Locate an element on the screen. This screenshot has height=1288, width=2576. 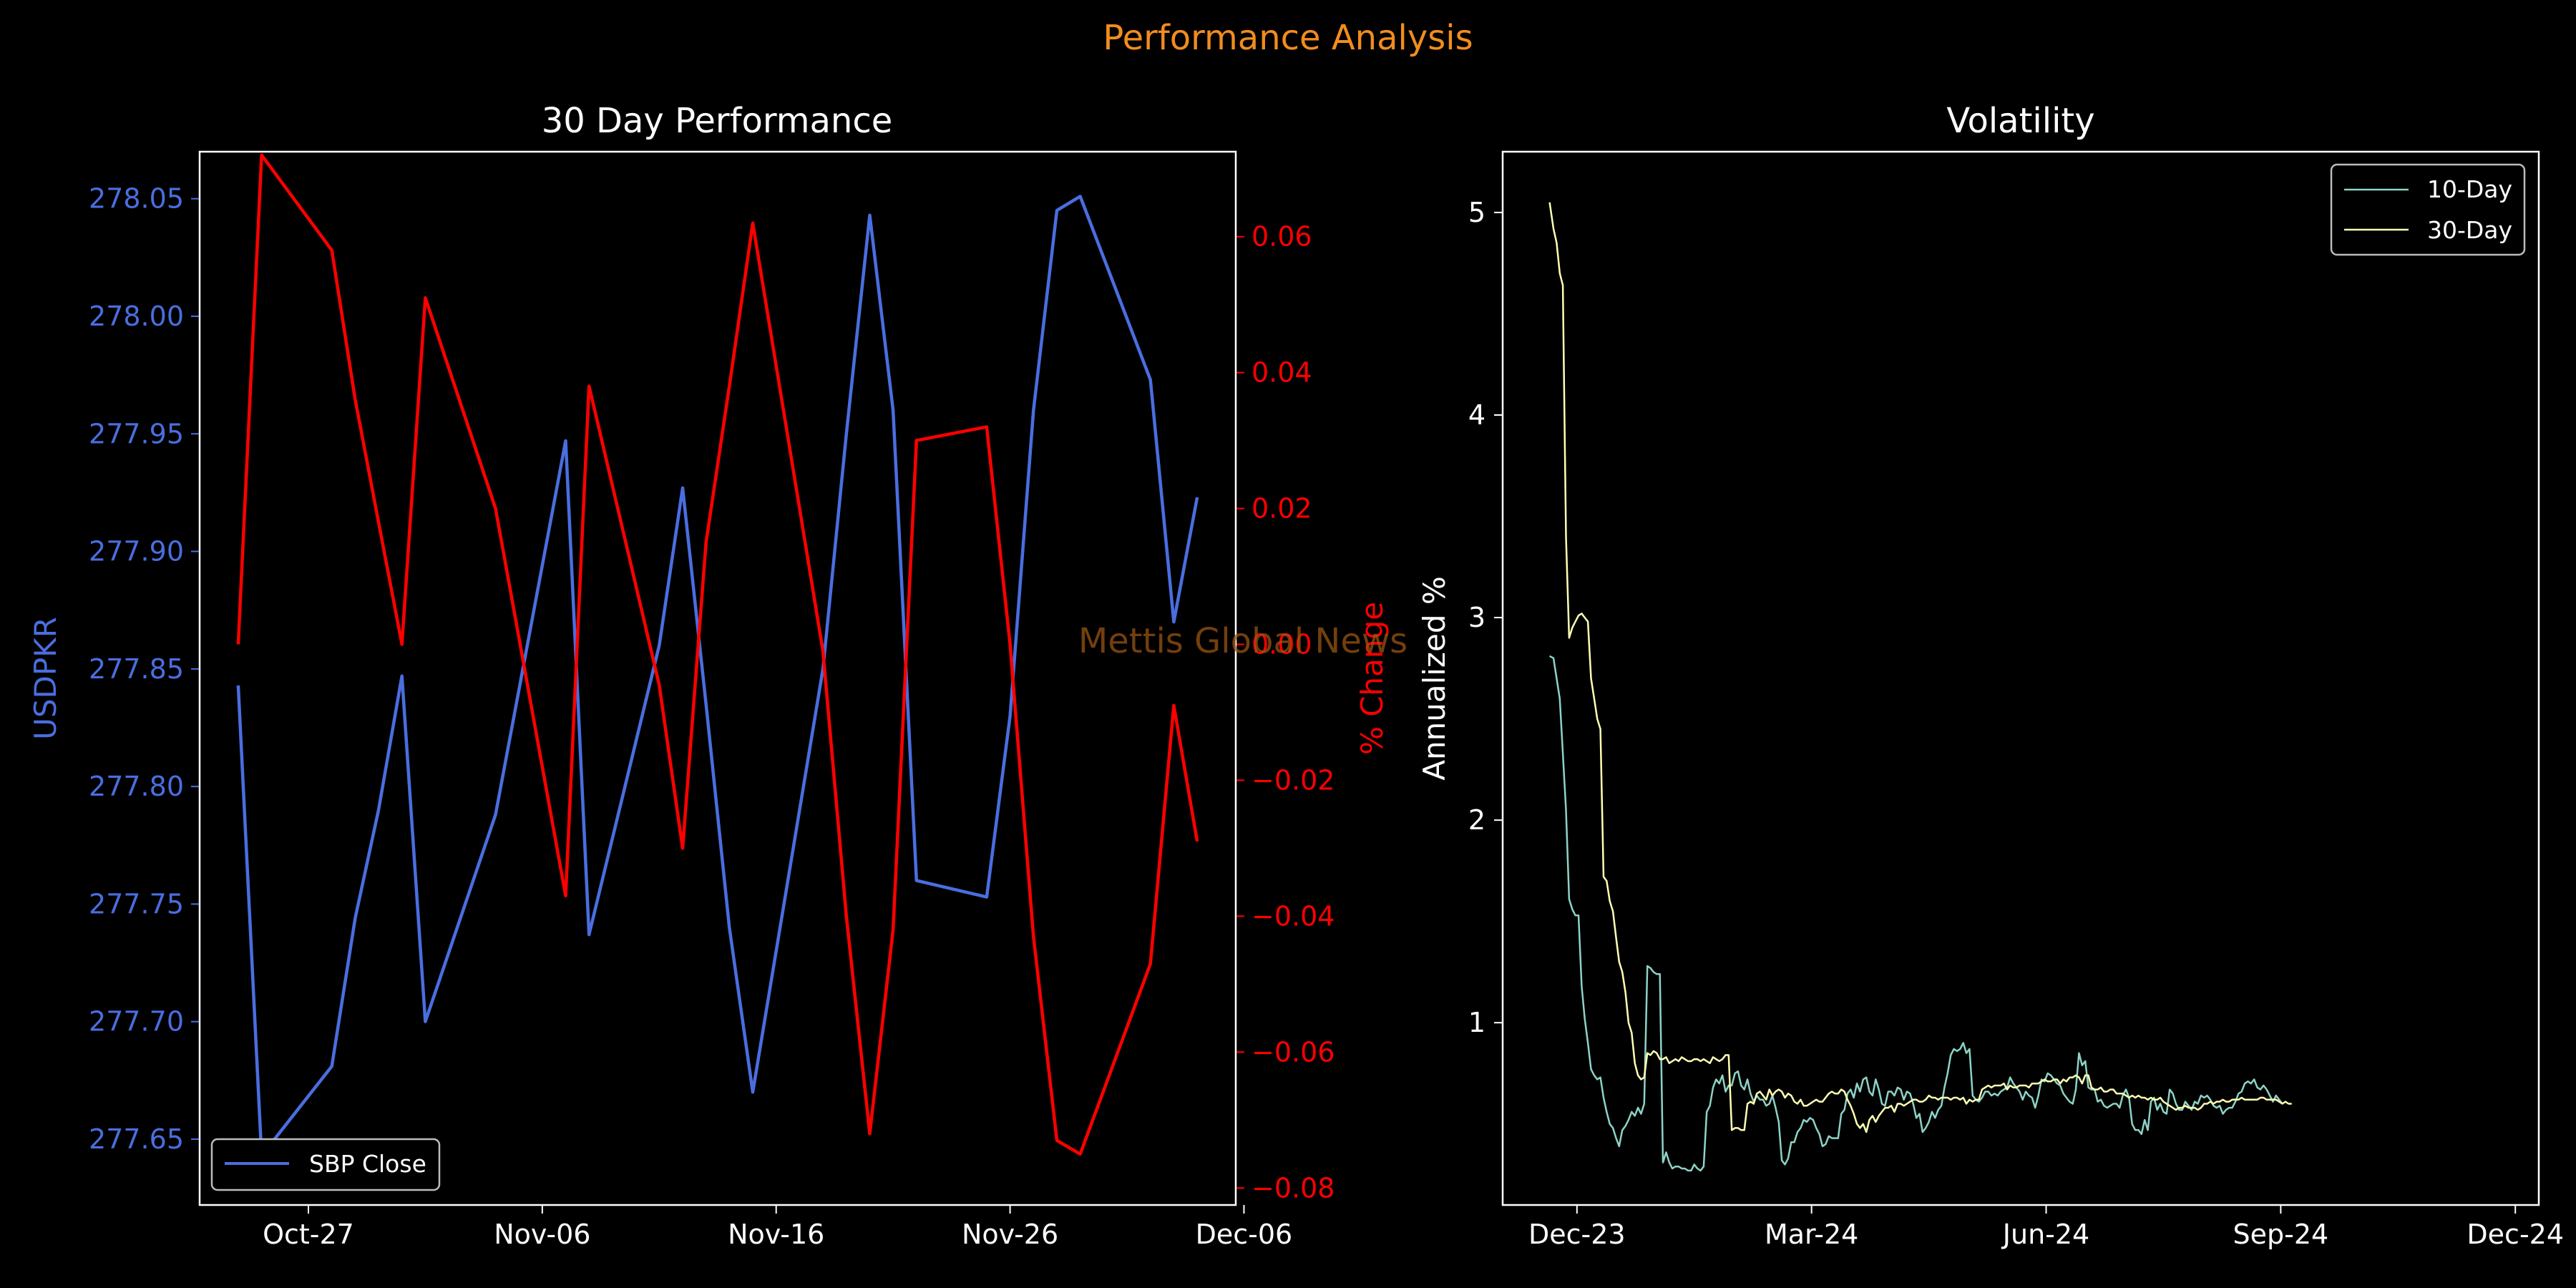
x-tick-label: Dec-06 is located at coordinates (1244, 1234).